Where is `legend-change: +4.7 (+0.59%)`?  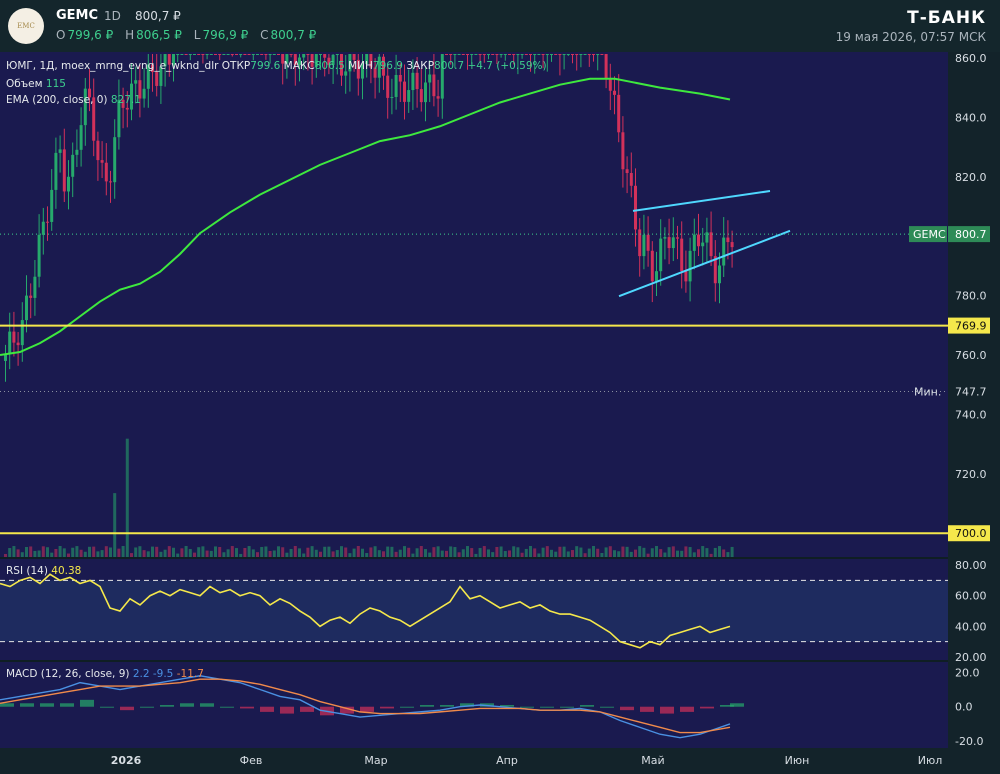 legend-change: +4.7 (+0.59%) is located at coordinates (507, 66).